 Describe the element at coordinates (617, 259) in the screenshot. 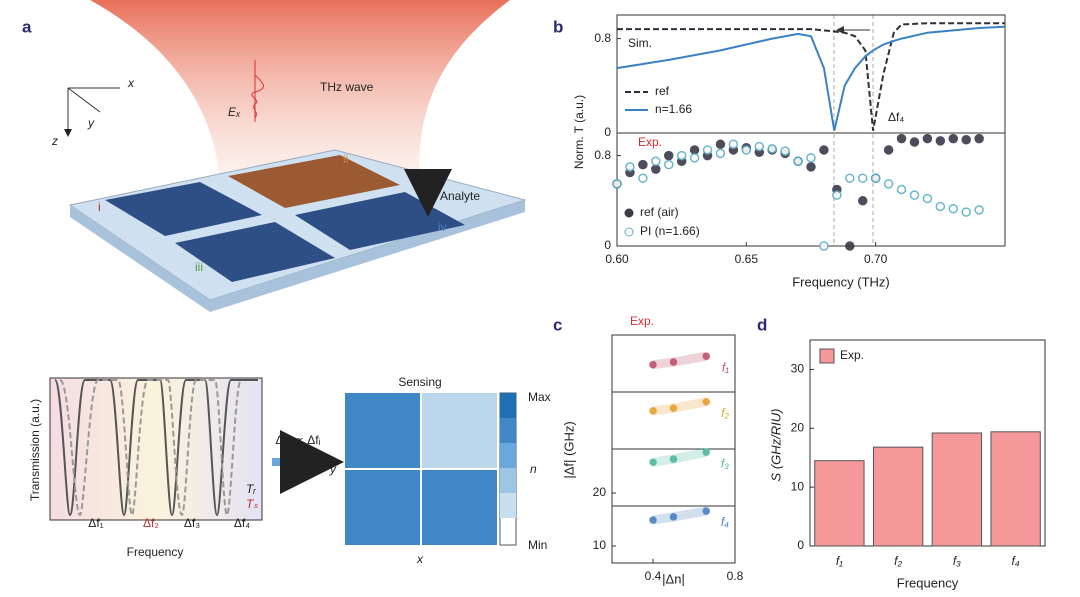

I see `x-tick-label: 0.60` at that location.